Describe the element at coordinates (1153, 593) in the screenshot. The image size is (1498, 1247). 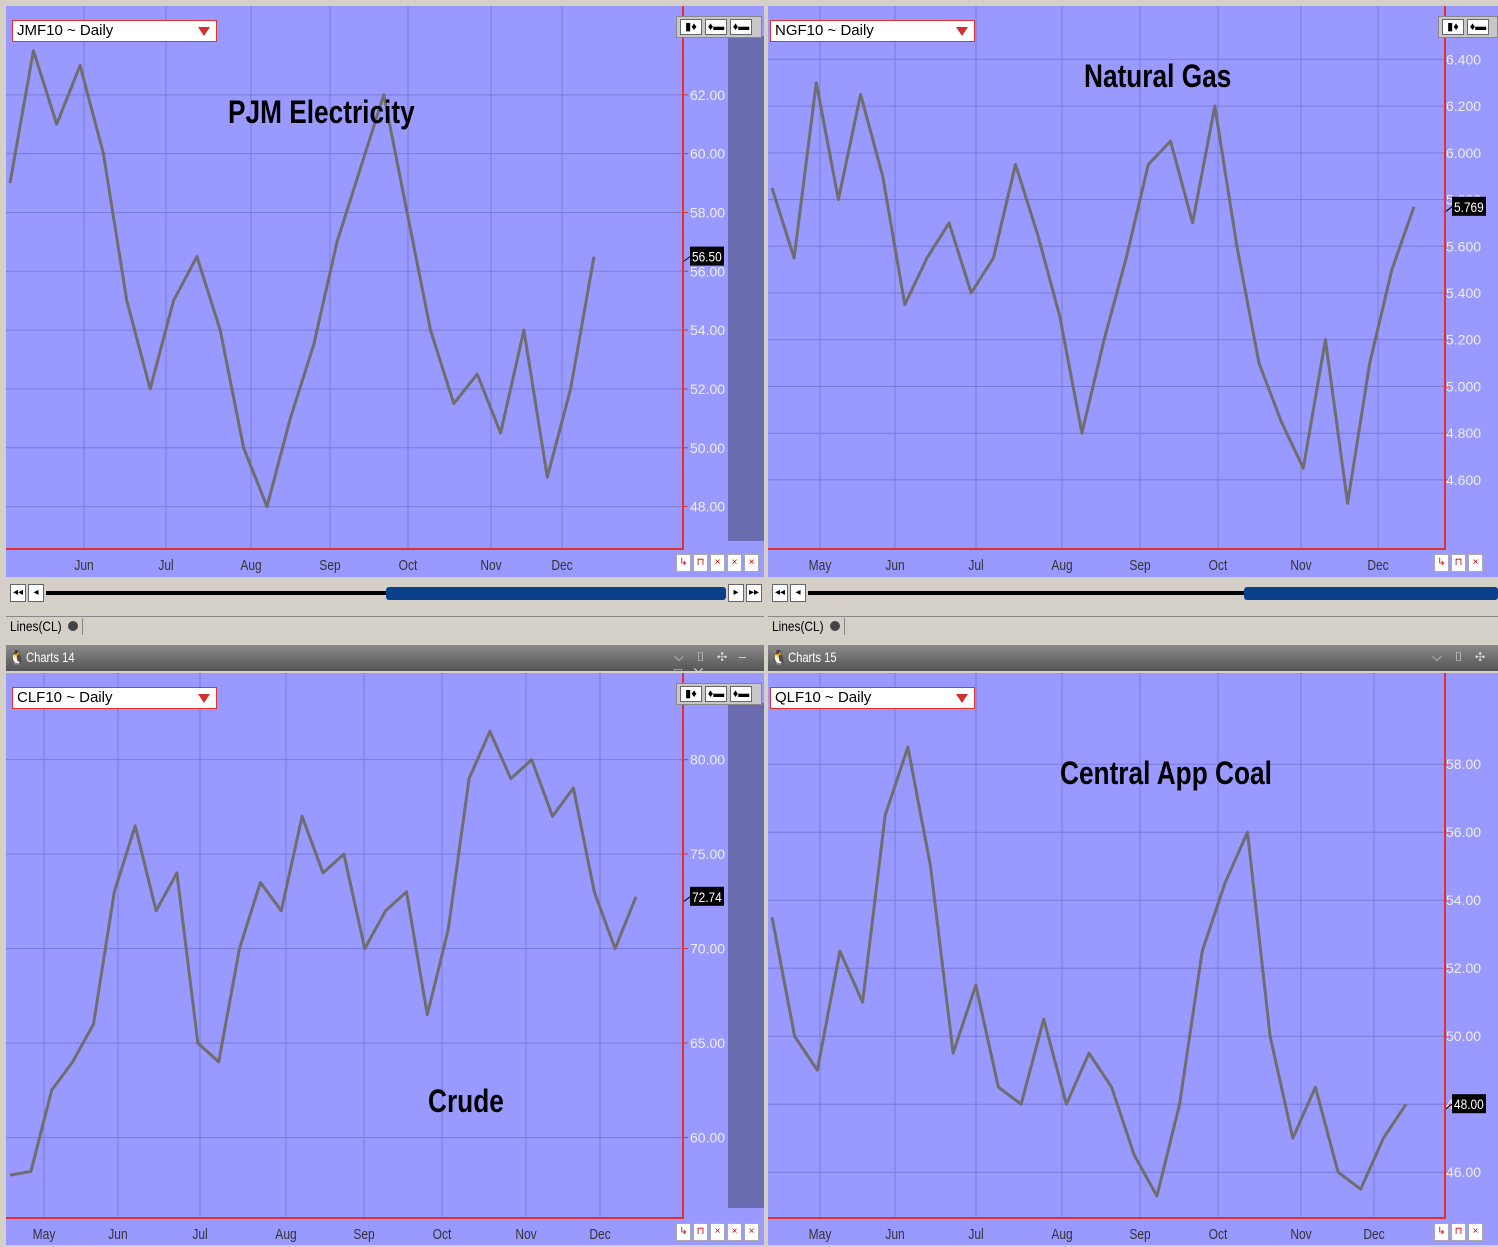
I see `scroll-track` at that location.